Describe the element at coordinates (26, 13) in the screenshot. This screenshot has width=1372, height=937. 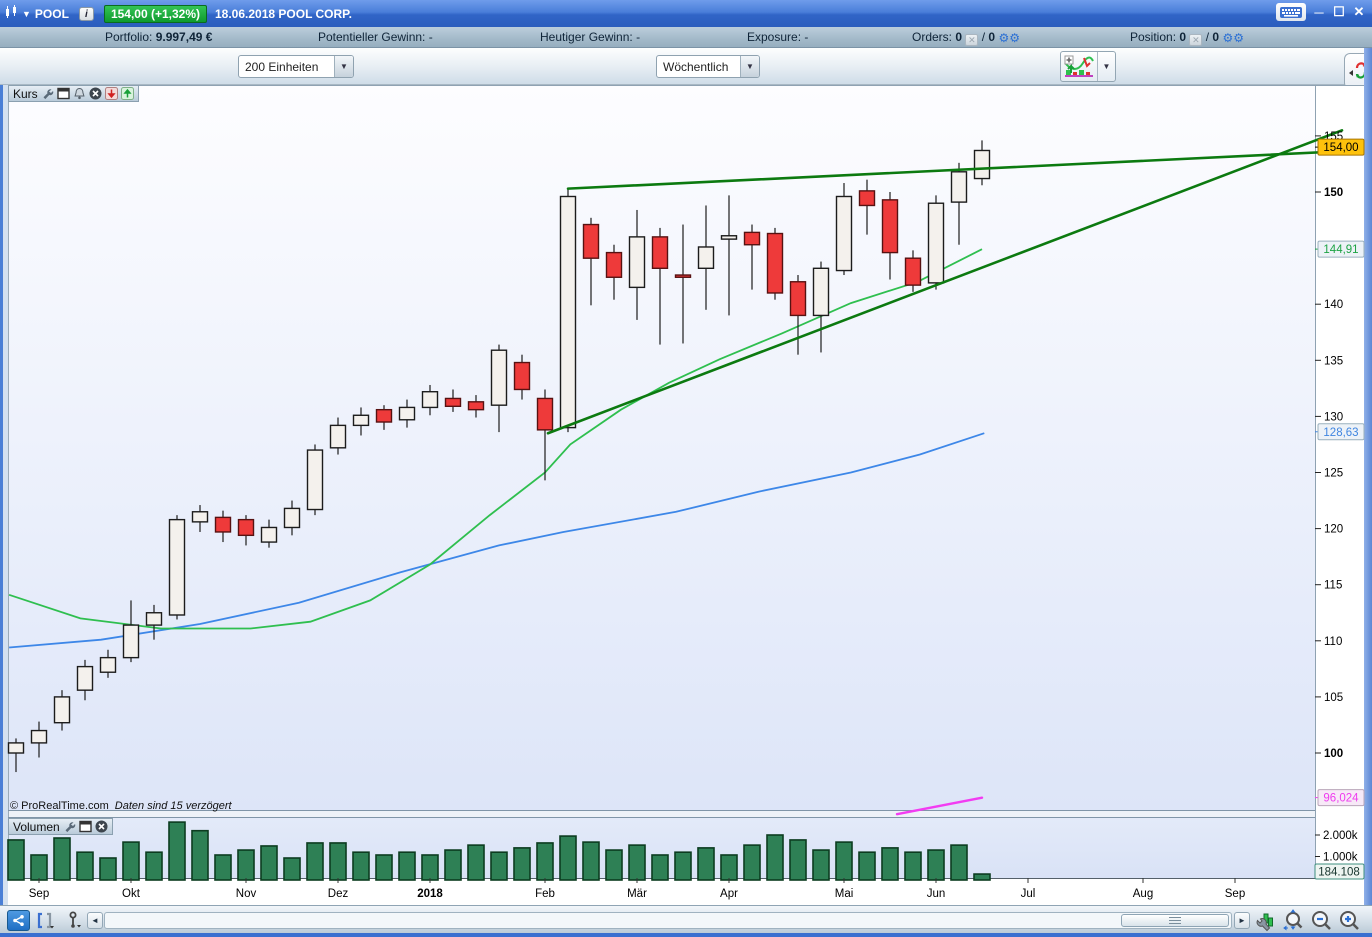
I see `symbol-dropdown-caret-icon: ▼` at that location.